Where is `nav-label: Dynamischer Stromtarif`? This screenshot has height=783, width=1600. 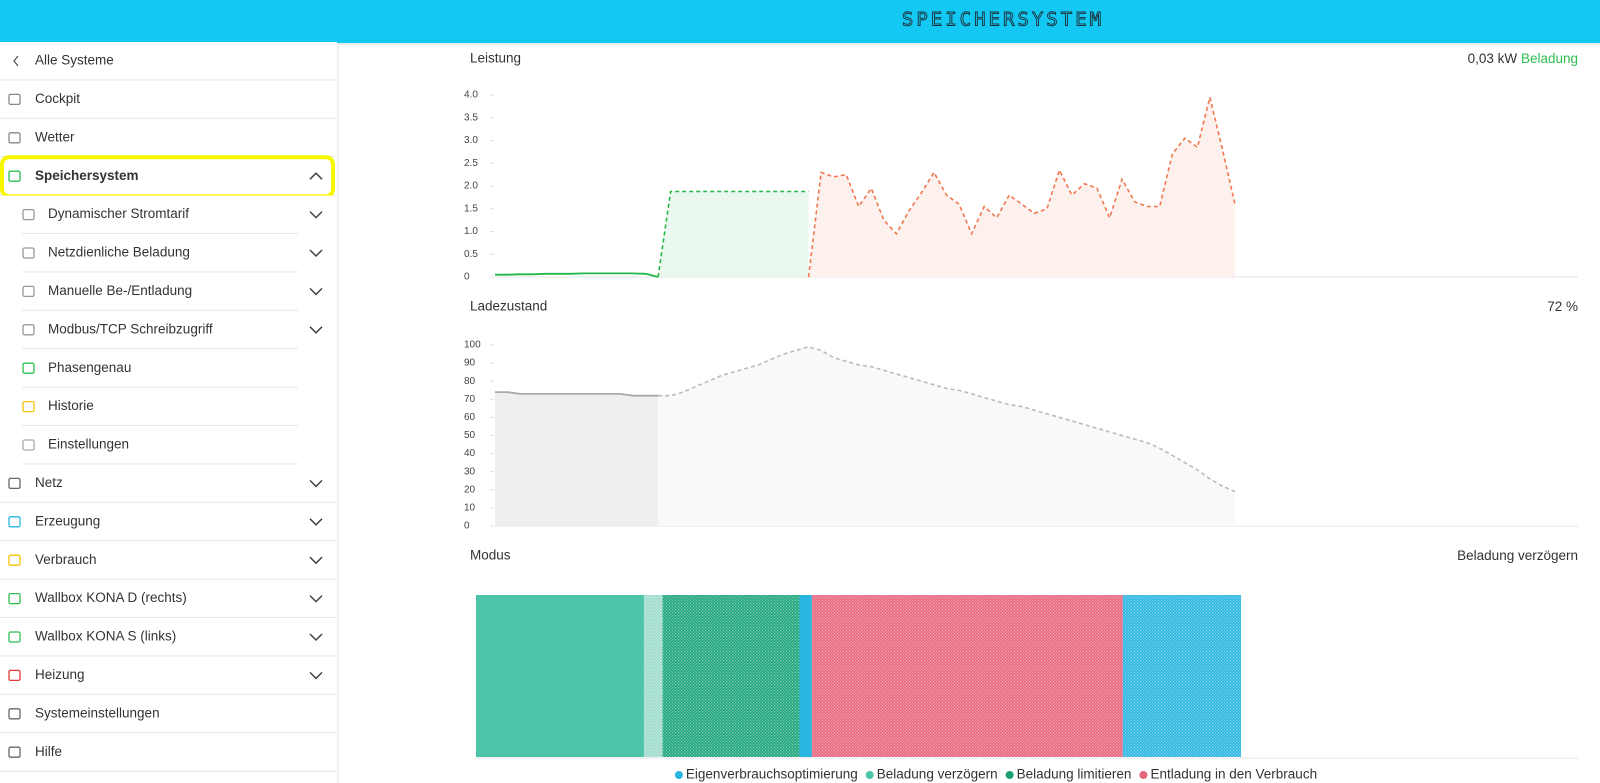
nav-label: Dynamischer Stromtarif is located at coordinates (118, 213).